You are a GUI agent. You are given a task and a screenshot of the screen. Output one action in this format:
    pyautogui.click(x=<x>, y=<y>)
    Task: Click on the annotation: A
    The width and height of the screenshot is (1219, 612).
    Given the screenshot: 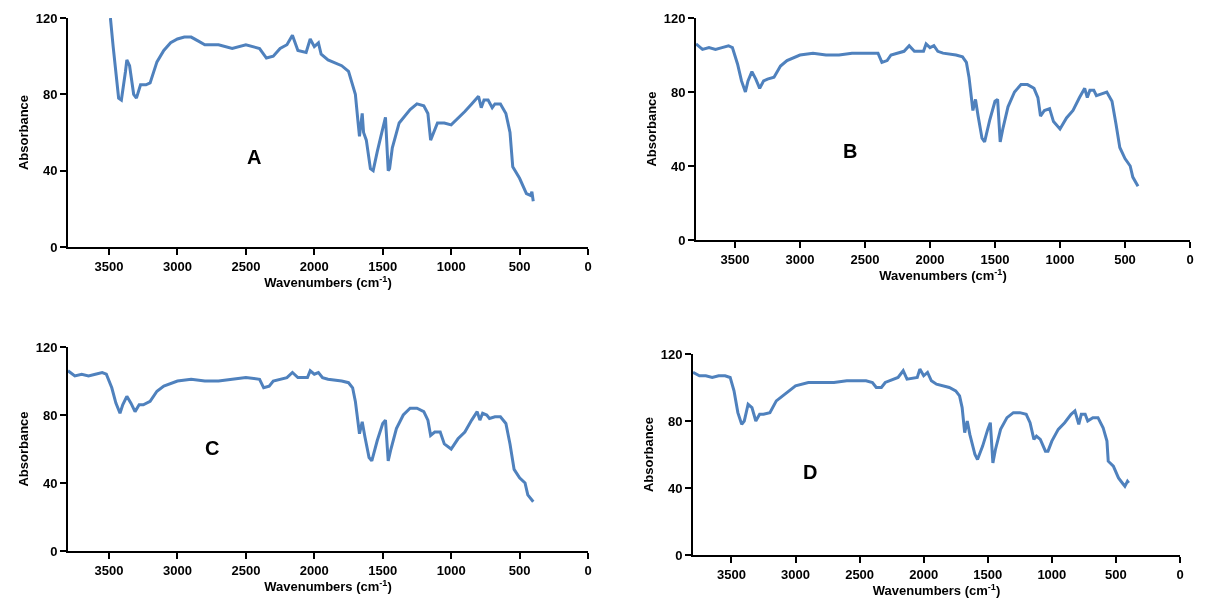 What is the action you would take?
    pyautogui.click(x=254, y=157)
    